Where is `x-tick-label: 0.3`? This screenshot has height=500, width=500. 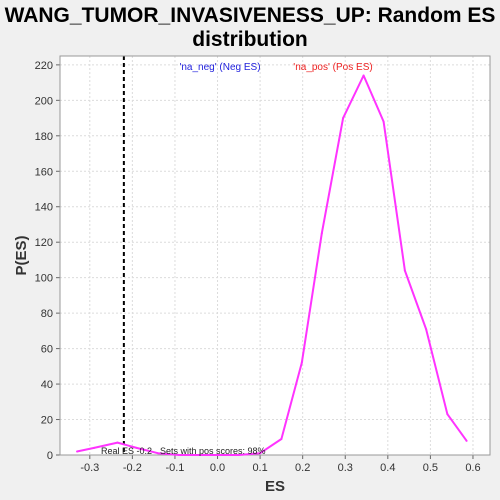 x-tick-label: 0.3 is located at coordinates (345, 468).